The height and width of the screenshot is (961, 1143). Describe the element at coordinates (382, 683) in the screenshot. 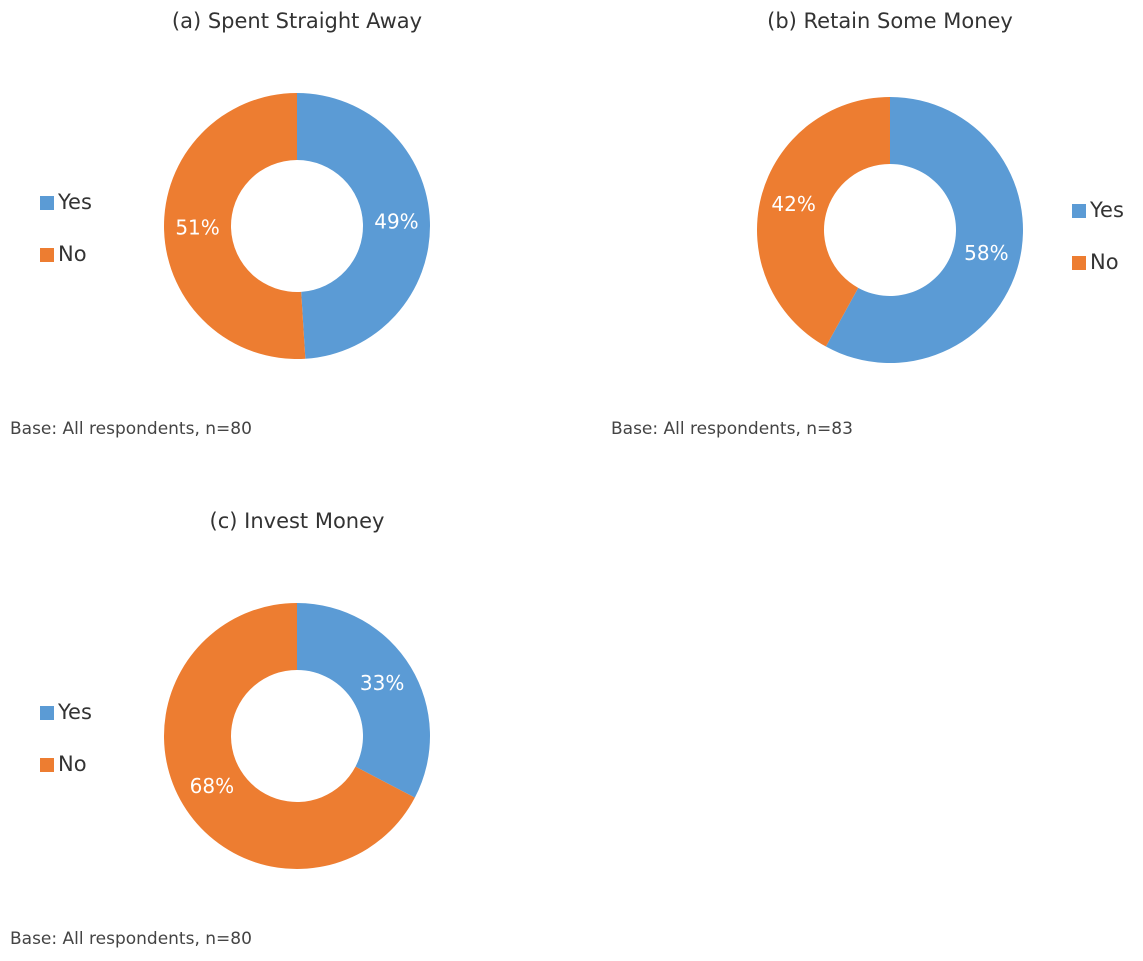

I see `data-label: 33%` at that location.